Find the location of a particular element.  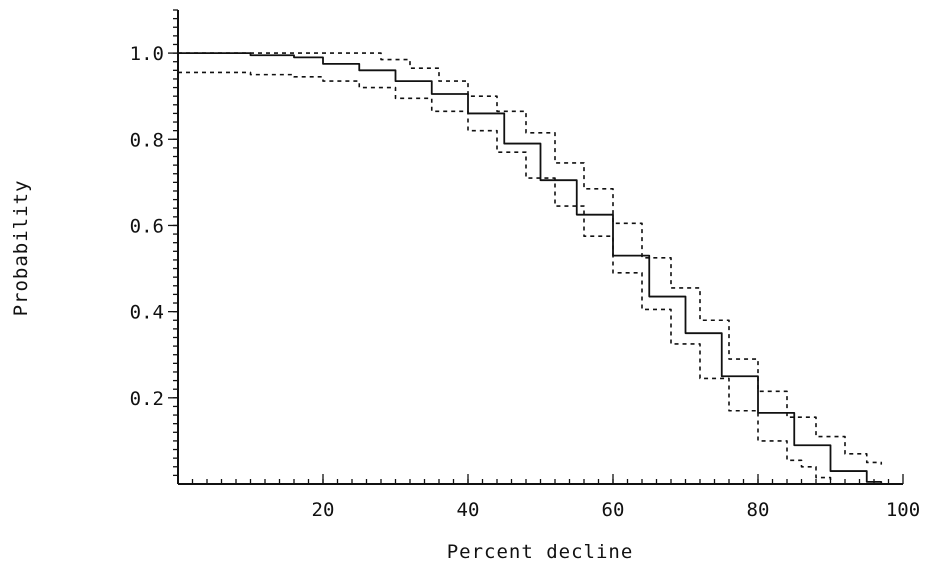

x-tick-label: 80 is located at coordinates (758, 510).